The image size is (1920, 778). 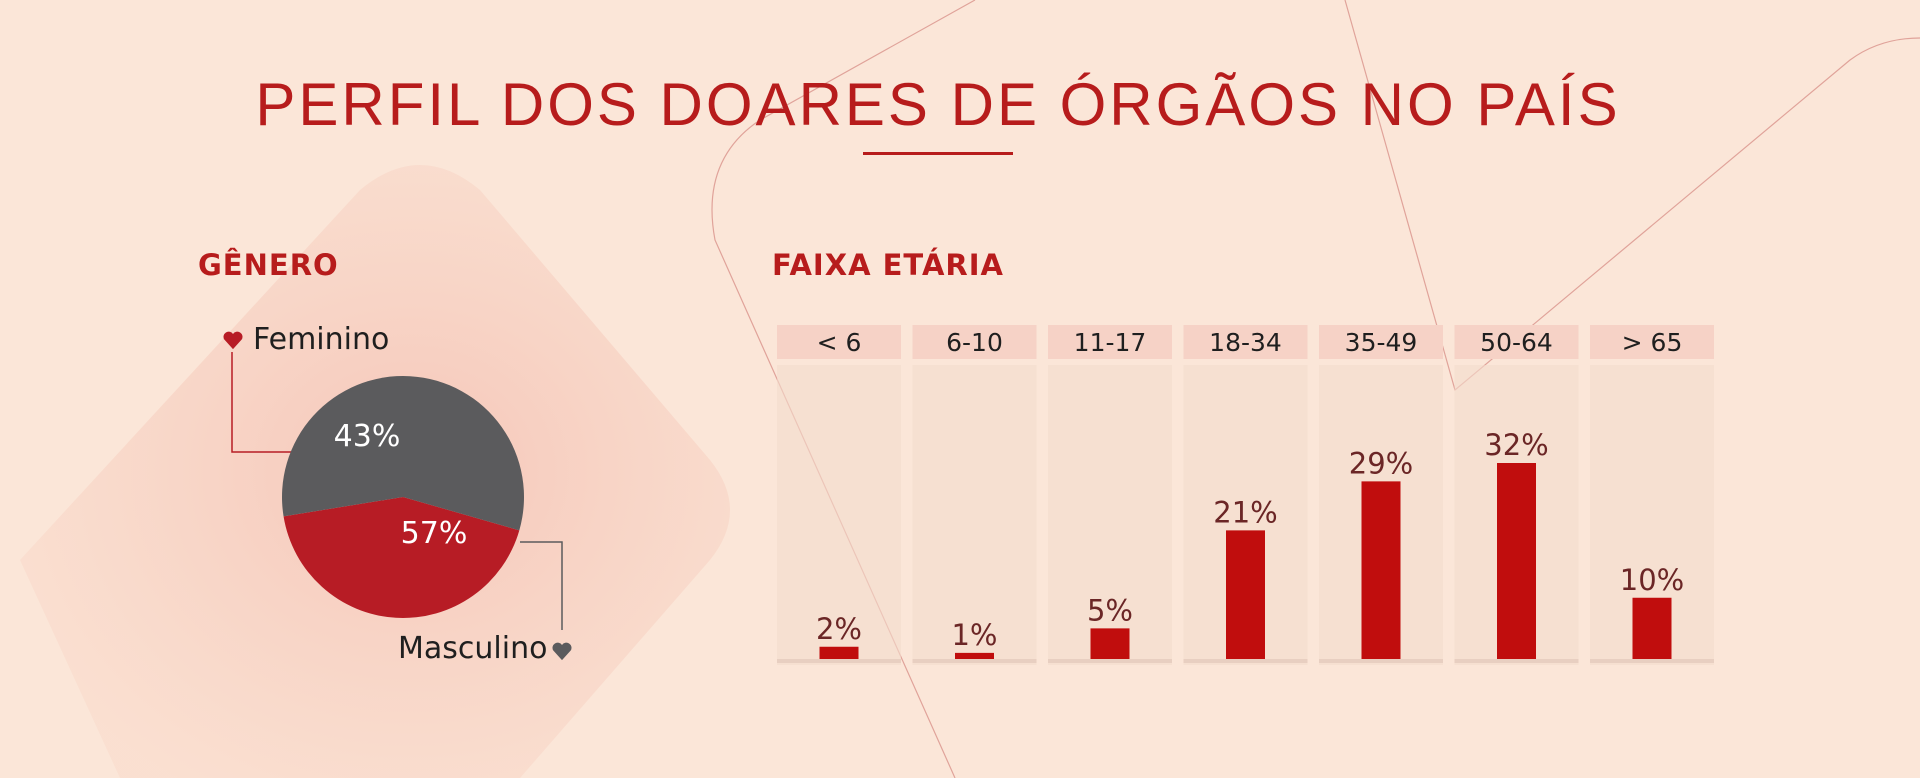 What do you see at coordinates (938, 153) in the screenshot?
I see `title-underline` at bounding box center [938, 153].